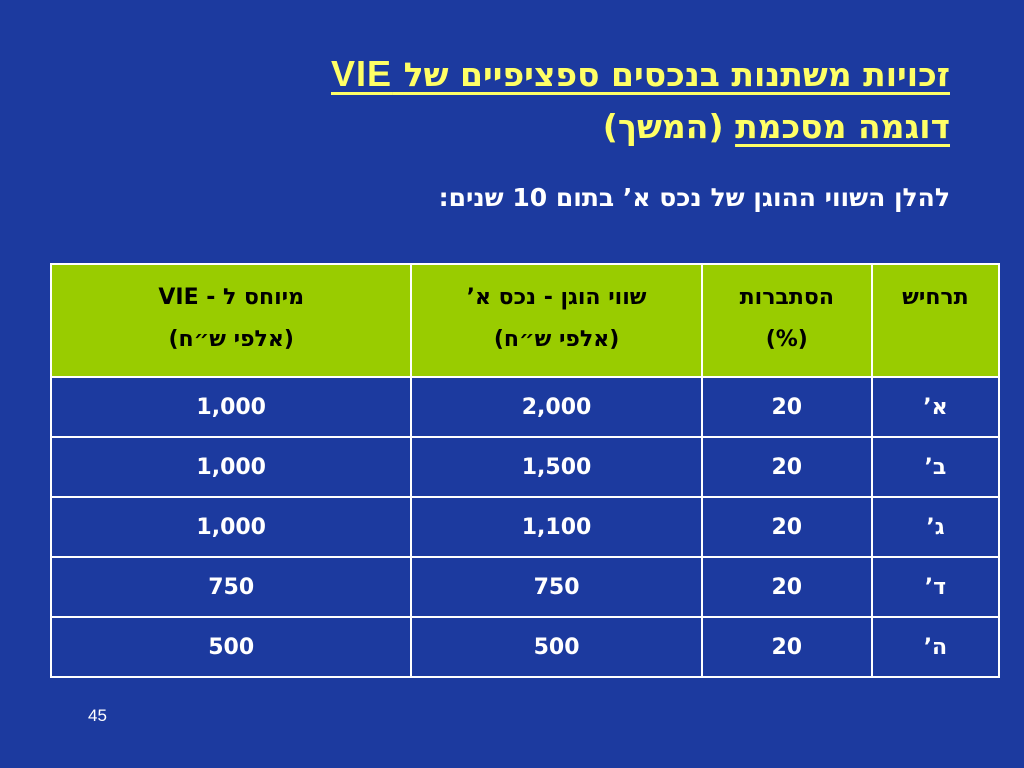  Describe the element at coordinates (935, 587) in the screenshot. I see `cell-scenario: ד’` at that location.